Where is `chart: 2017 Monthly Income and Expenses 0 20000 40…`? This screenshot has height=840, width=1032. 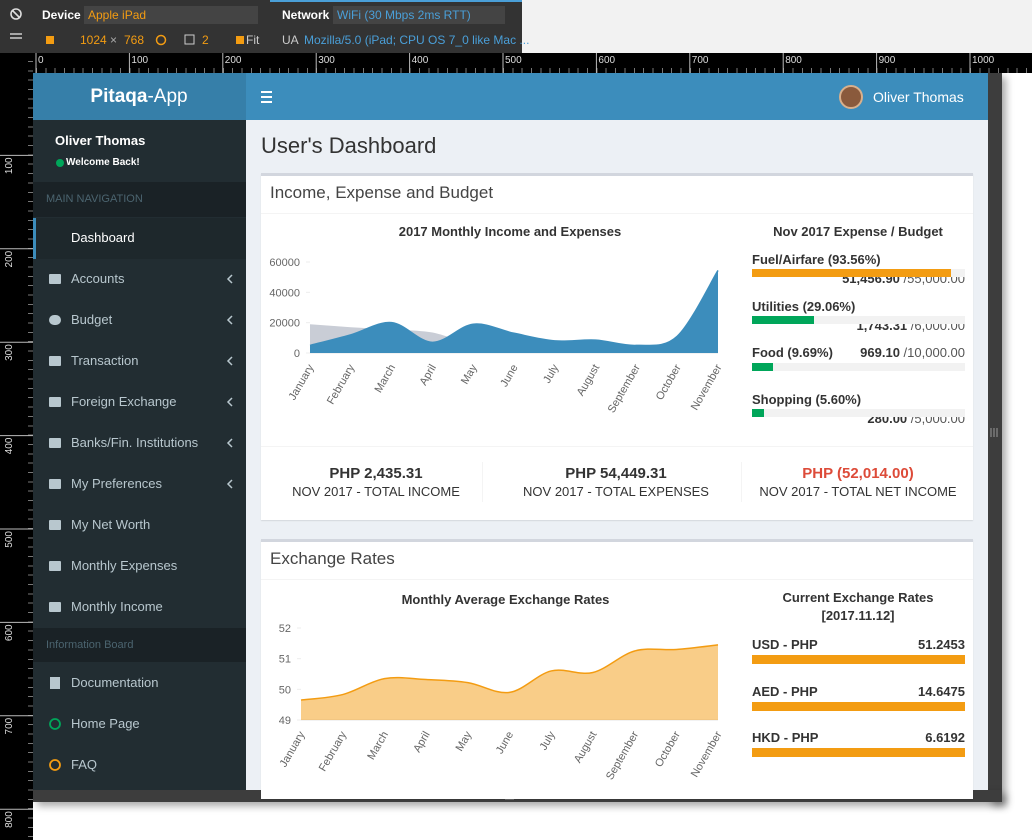
chart: 2017 Monthly Income and Expenses 0 20000 40… is located at coordinates (496, 319).